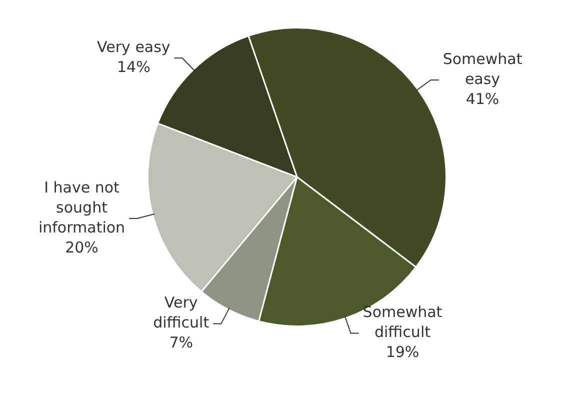  What do you see at coordinates (82, 207) in the screenshot?
I see `slice-label: I have not sought information` at bounding box center [82, 207].